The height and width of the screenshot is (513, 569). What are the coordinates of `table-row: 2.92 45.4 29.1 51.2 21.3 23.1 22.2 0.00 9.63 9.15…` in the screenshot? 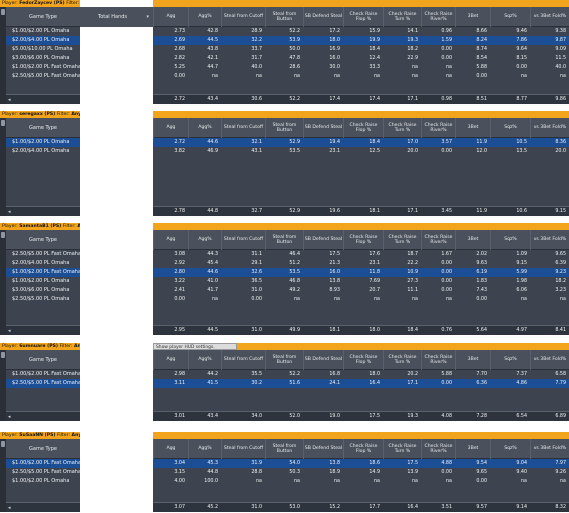 It's located at (361, 263).